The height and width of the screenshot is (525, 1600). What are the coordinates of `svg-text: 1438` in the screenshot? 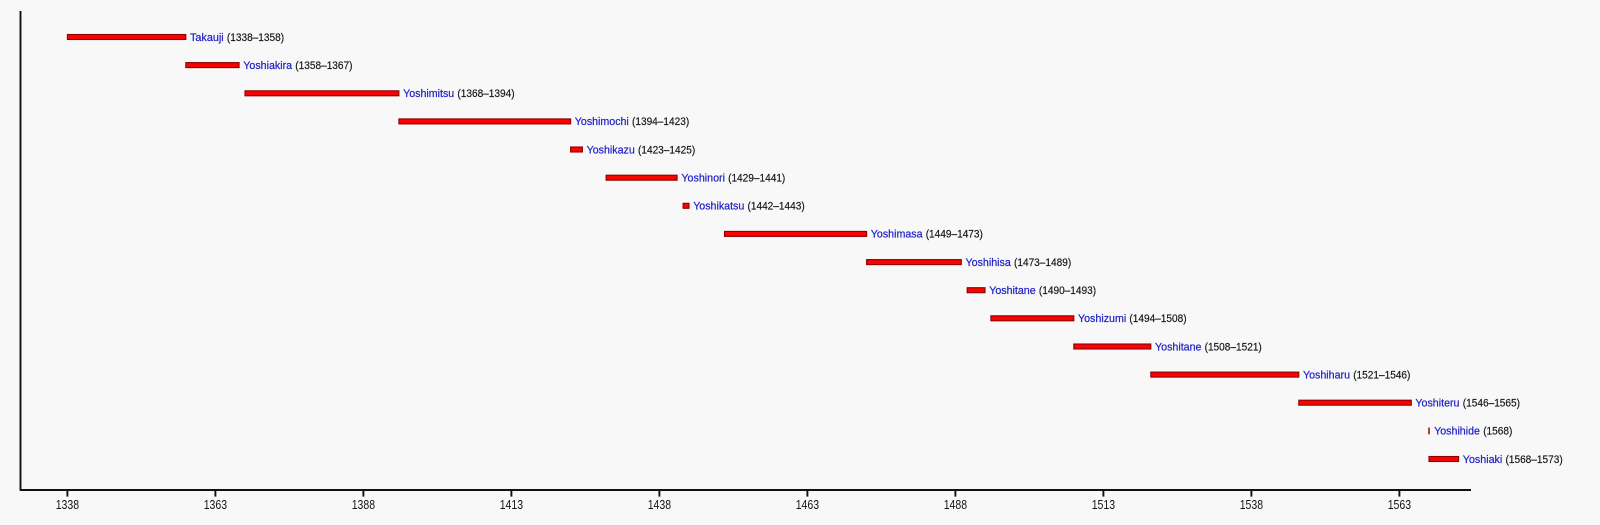 It's located at (659, 504).